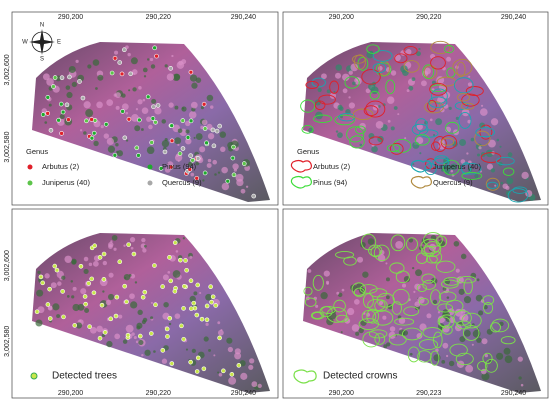 This screenshot has width=550, height=412. Describe the element at coordinates (305, 376) in the screenshot. I see `legend-symbol` at that location.